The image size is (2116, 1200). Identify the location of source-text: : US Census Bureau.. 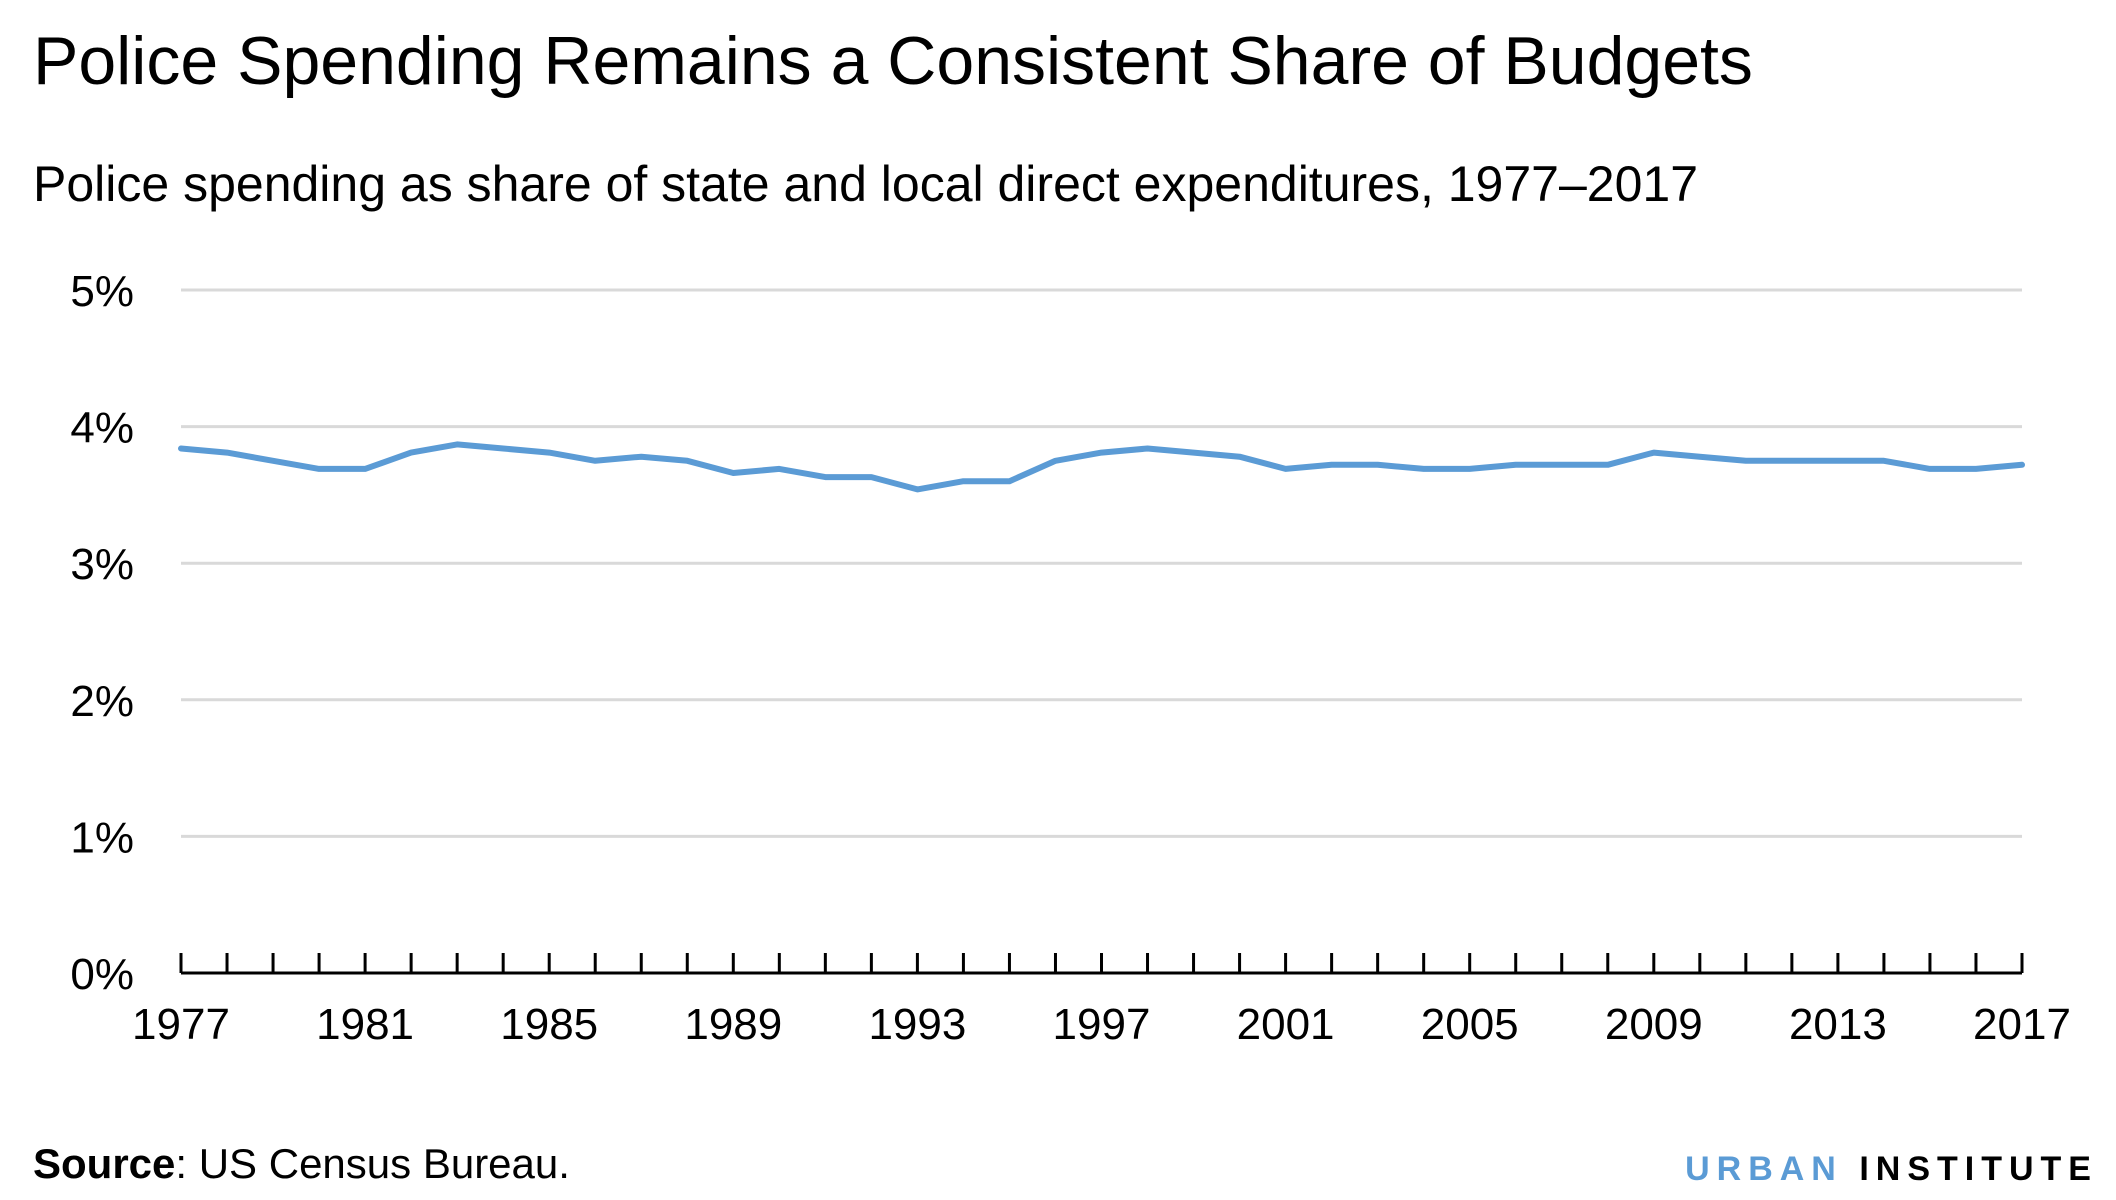
(372, 1163).